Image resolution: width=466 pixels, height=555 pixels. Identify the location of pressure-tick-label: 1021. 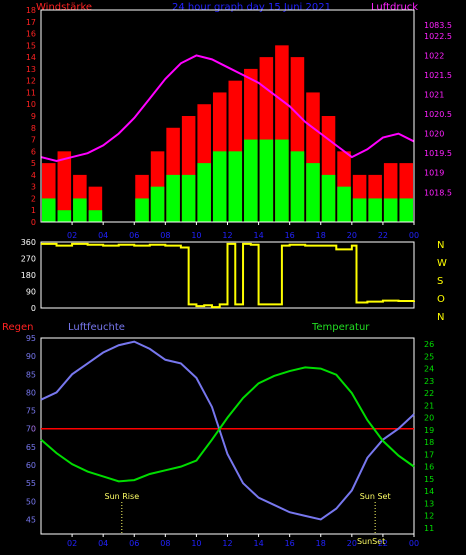
(434, 95).